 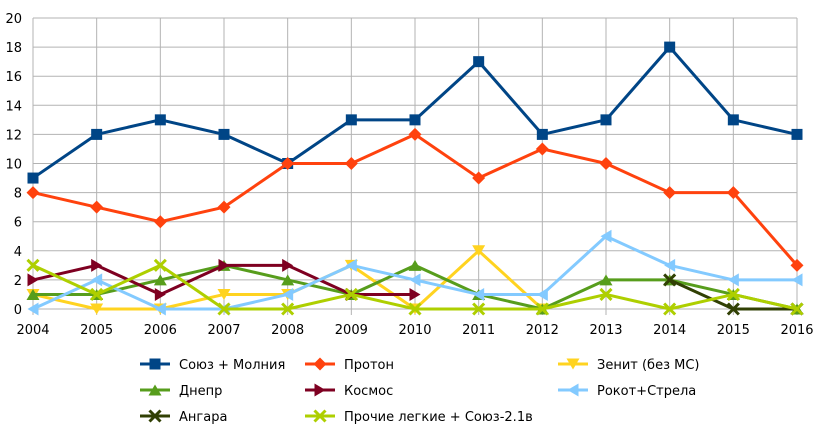 What do you see at coordinates (605, 330) in the screenshot?
I see `x-tick-label: 2013` at bounding box center [605, 330].